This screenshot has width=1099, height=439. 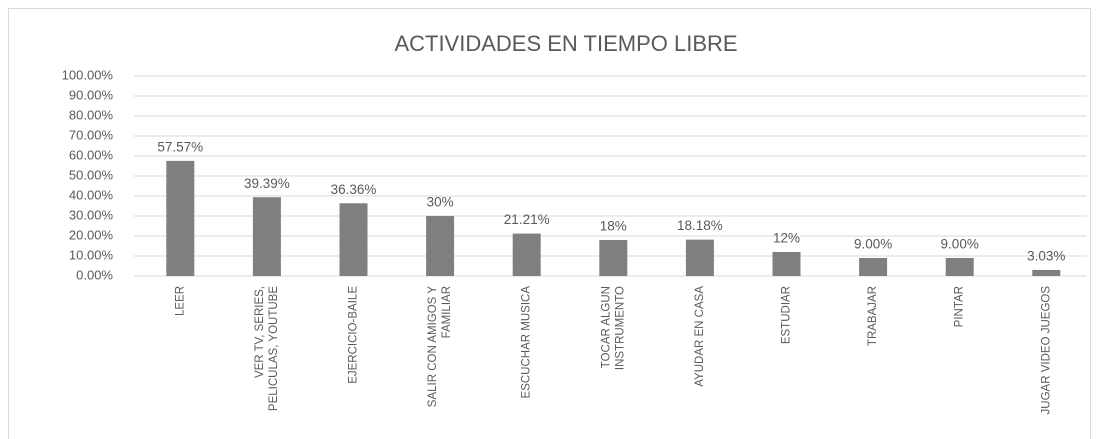 I want to click on x-tick-label: TRABAJAR, so click(x=873, y=316).